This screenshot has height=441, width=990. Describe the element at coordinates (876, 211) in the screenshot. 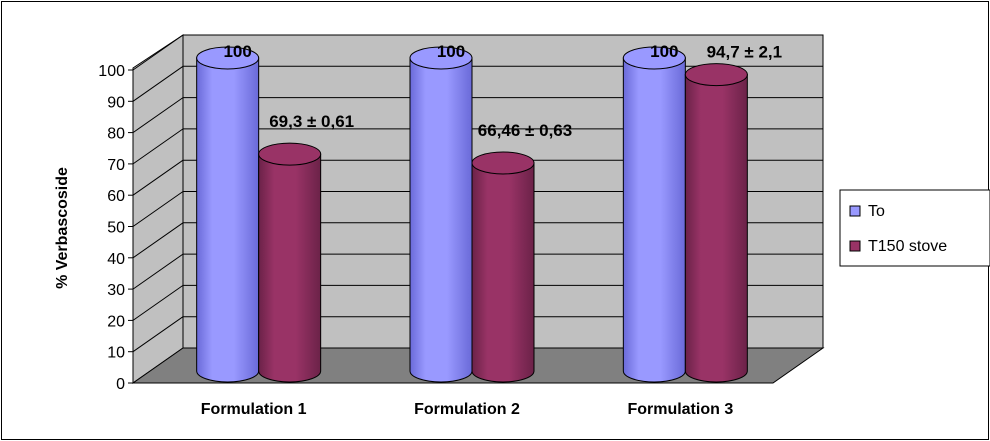

I see `legend-label-to: To` at that location.